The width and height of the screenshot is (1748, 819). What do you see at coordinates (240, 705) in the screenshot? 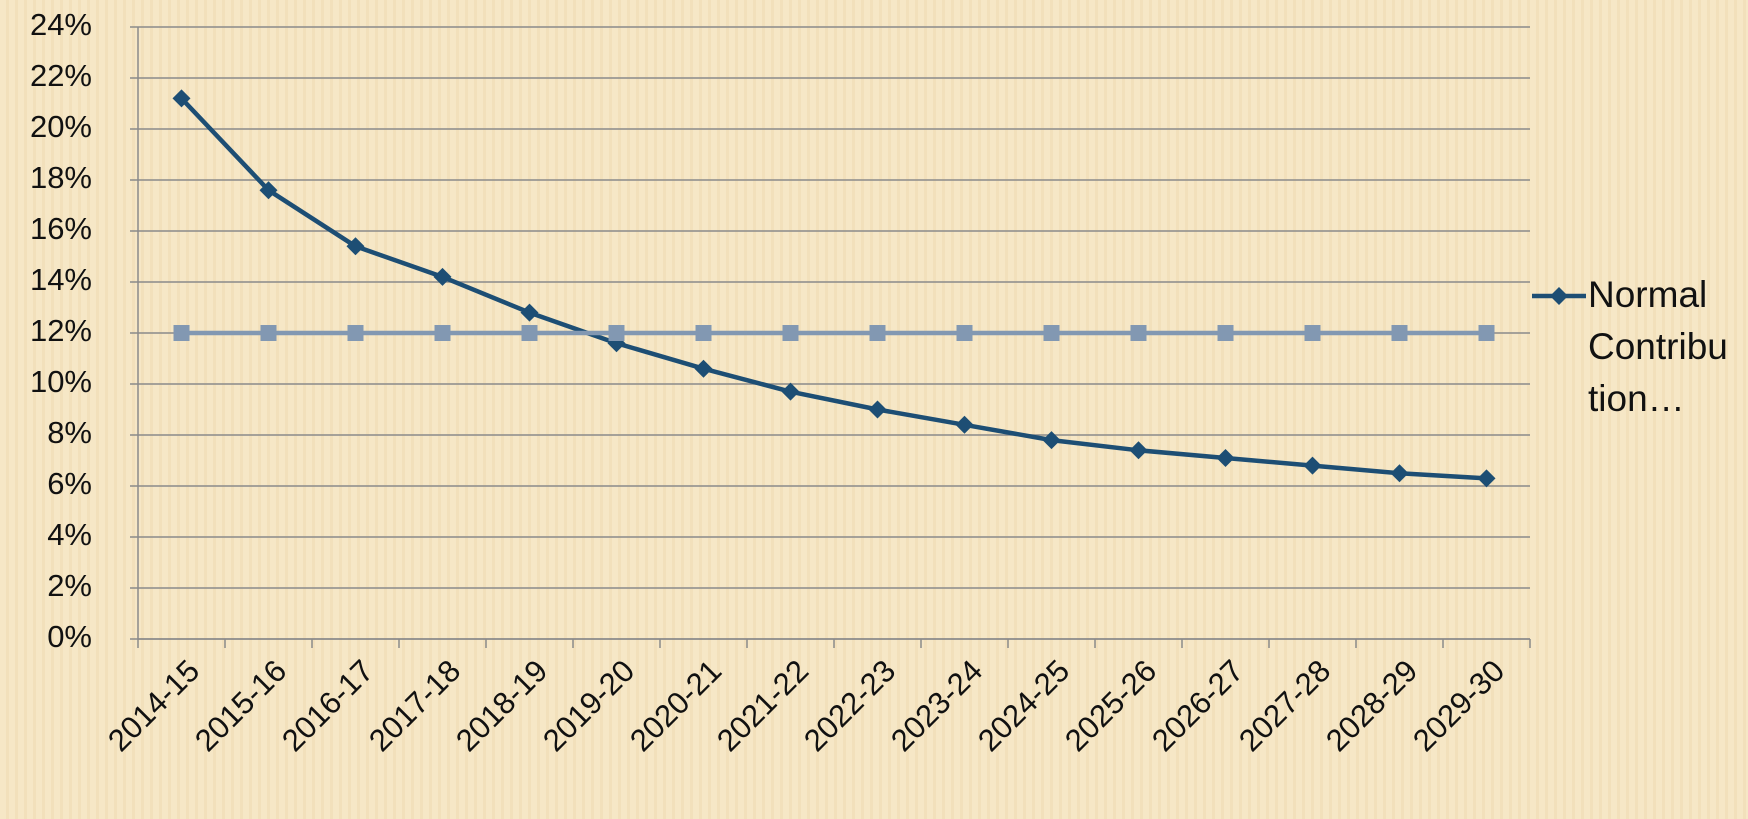
I see `x-tick-label: 2015-16` at bounding box center [240, 705].